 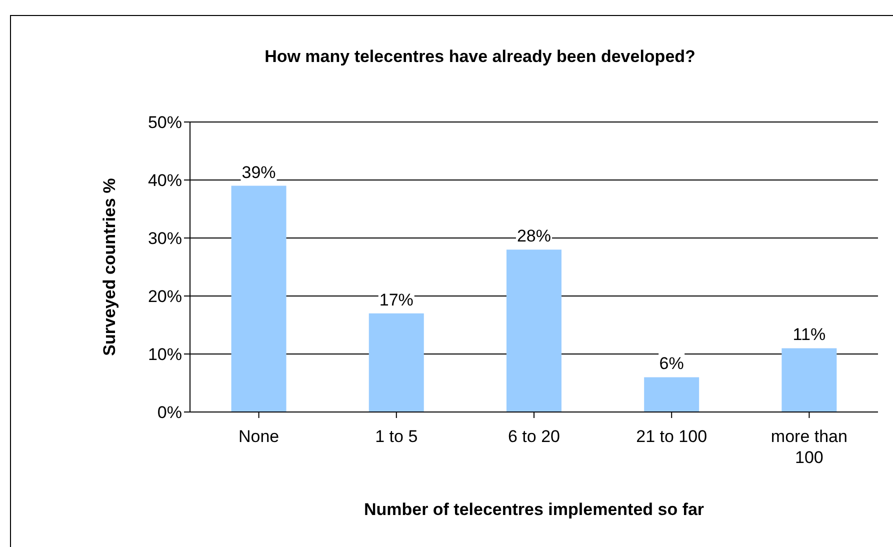 What do you see at coordinates (396, 436) in the screenshot?
I see `x-tick-label: 1 to 5` at bounding box center [396, 436].